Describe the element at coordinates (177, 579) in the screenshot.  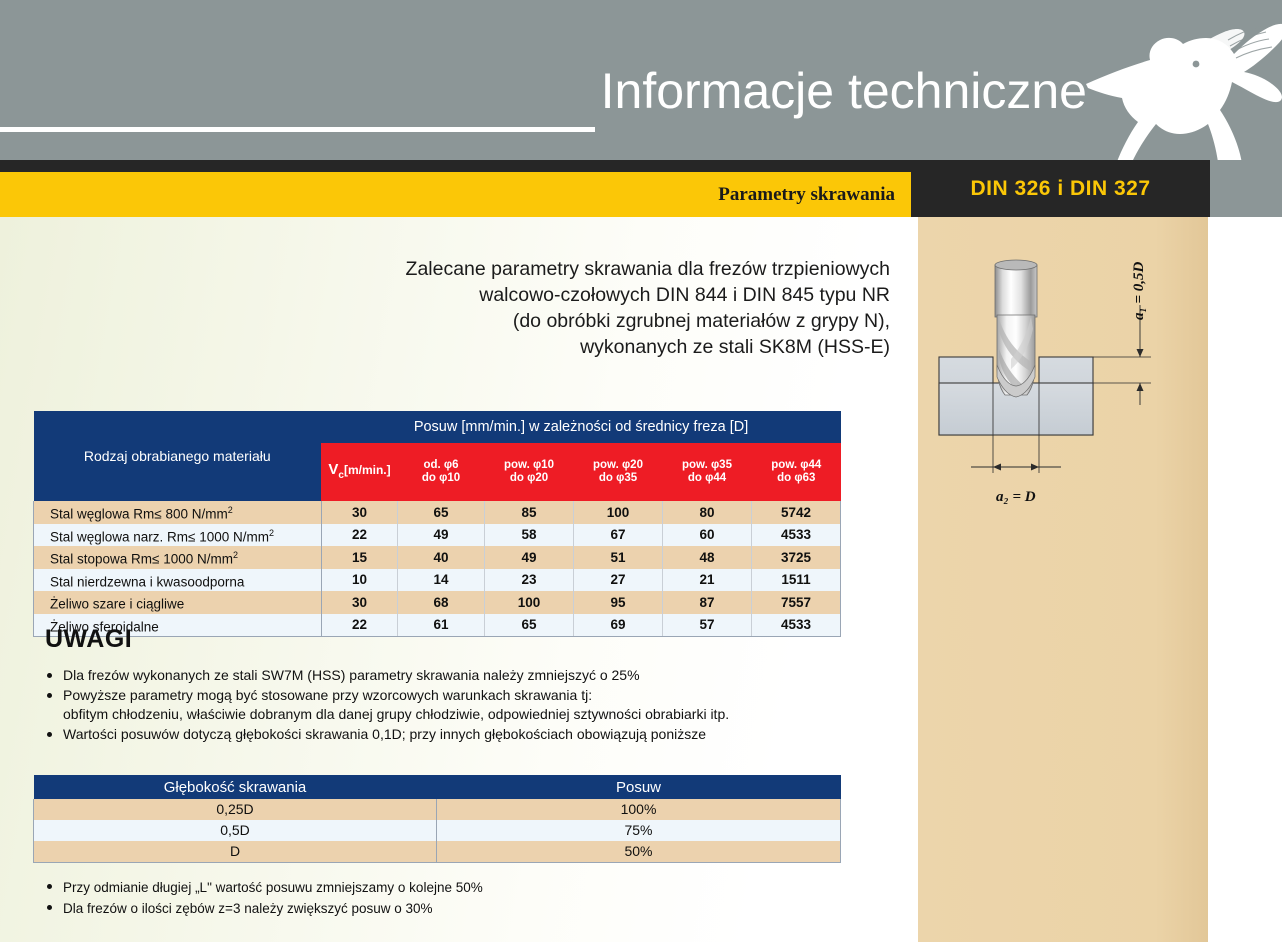
I see `cell-material: Stal nierdzewna i kwasoodporna` at that location.